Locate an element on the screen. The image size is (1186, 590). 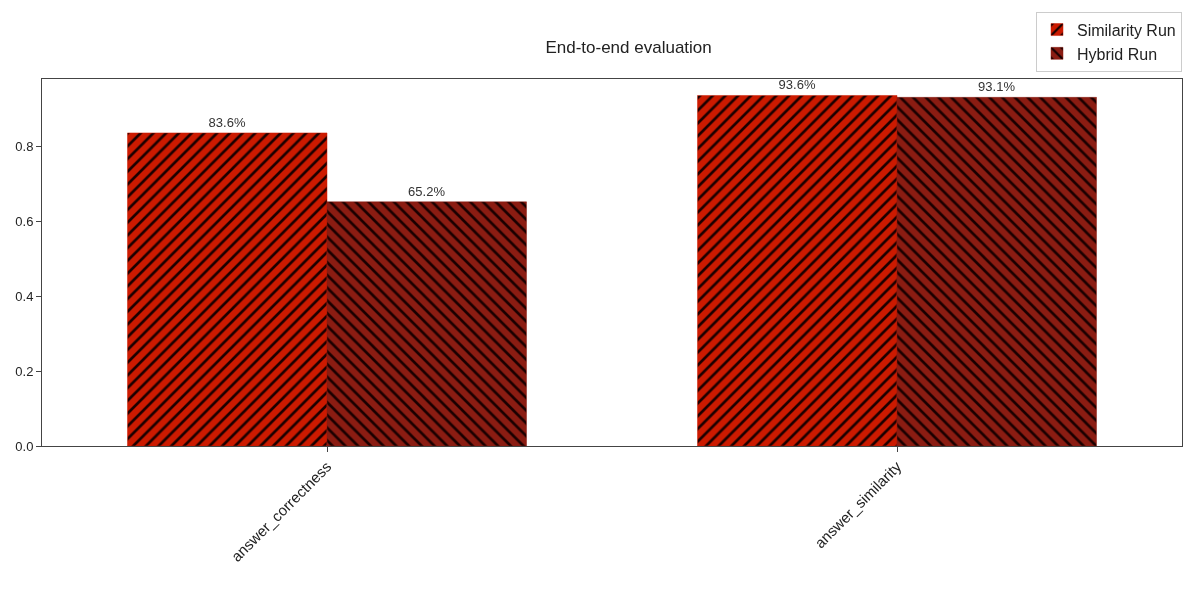
chart-title: End-to-end evaluation is located at coordinates (628, 48).